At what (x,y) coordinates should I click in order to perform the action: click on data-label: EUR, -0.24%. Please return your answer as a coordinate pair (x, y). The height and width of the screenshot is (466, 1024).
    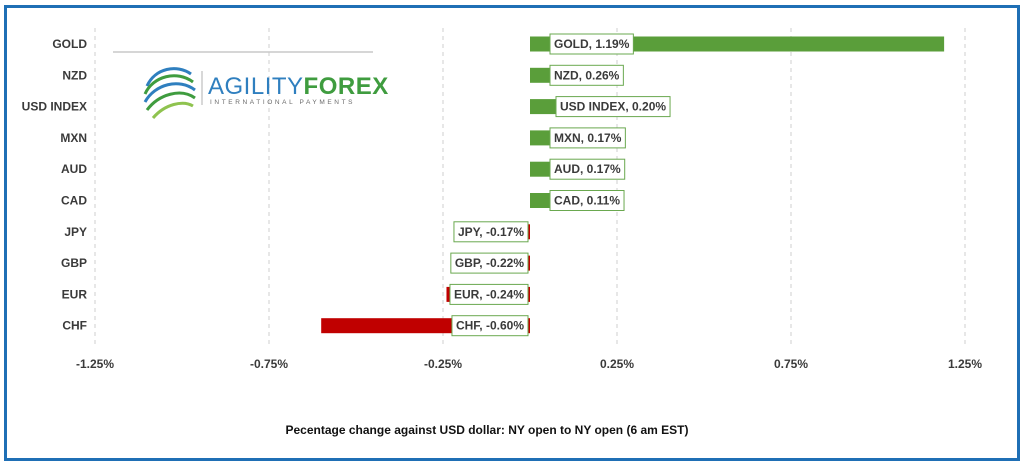
    Looking at the image, I should click on (489, 294).